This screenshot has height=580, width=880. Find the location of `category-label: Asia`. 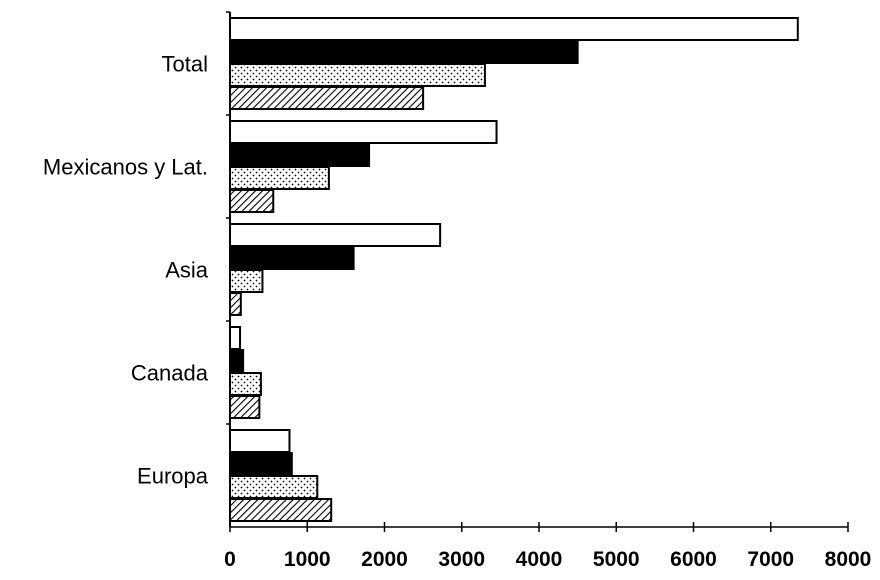

category-label: Asia is located at coordinates (187, 270).